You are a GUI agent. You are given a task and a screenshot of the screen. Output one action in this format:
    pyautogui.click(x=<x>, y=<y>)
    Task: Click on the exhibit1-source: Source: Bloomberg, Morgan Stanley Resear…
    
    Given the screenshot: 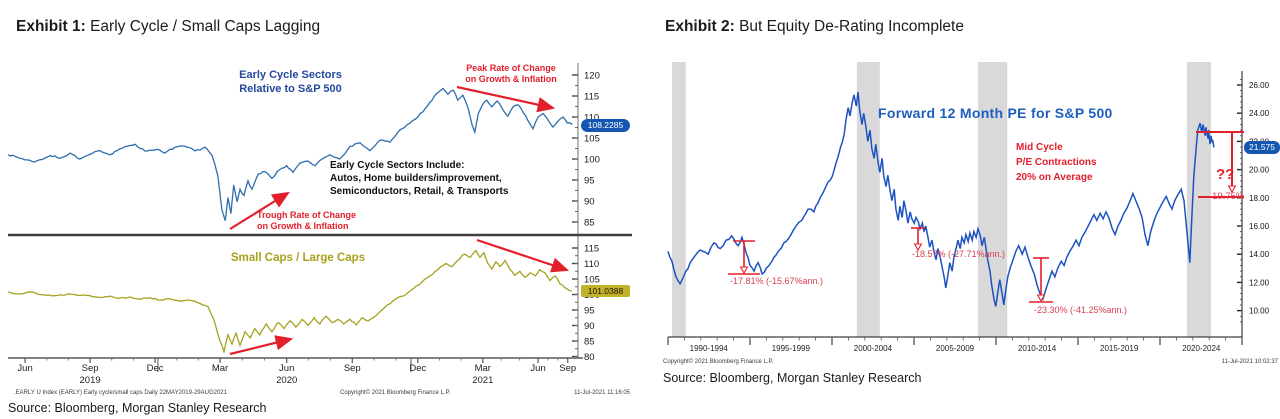 What is the action you would take?
    pyautogui.click(x=137, y=408)
    